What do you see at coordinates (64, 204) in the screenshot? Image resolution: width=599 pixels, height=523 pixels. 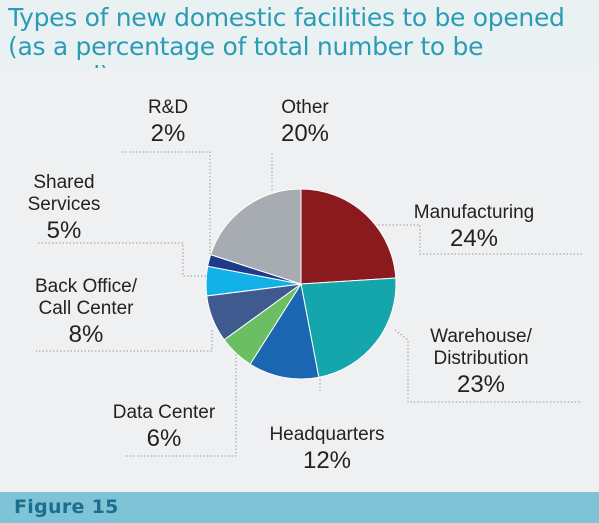 I see `slice-name-label: Services` at bounding box center [64, 204].